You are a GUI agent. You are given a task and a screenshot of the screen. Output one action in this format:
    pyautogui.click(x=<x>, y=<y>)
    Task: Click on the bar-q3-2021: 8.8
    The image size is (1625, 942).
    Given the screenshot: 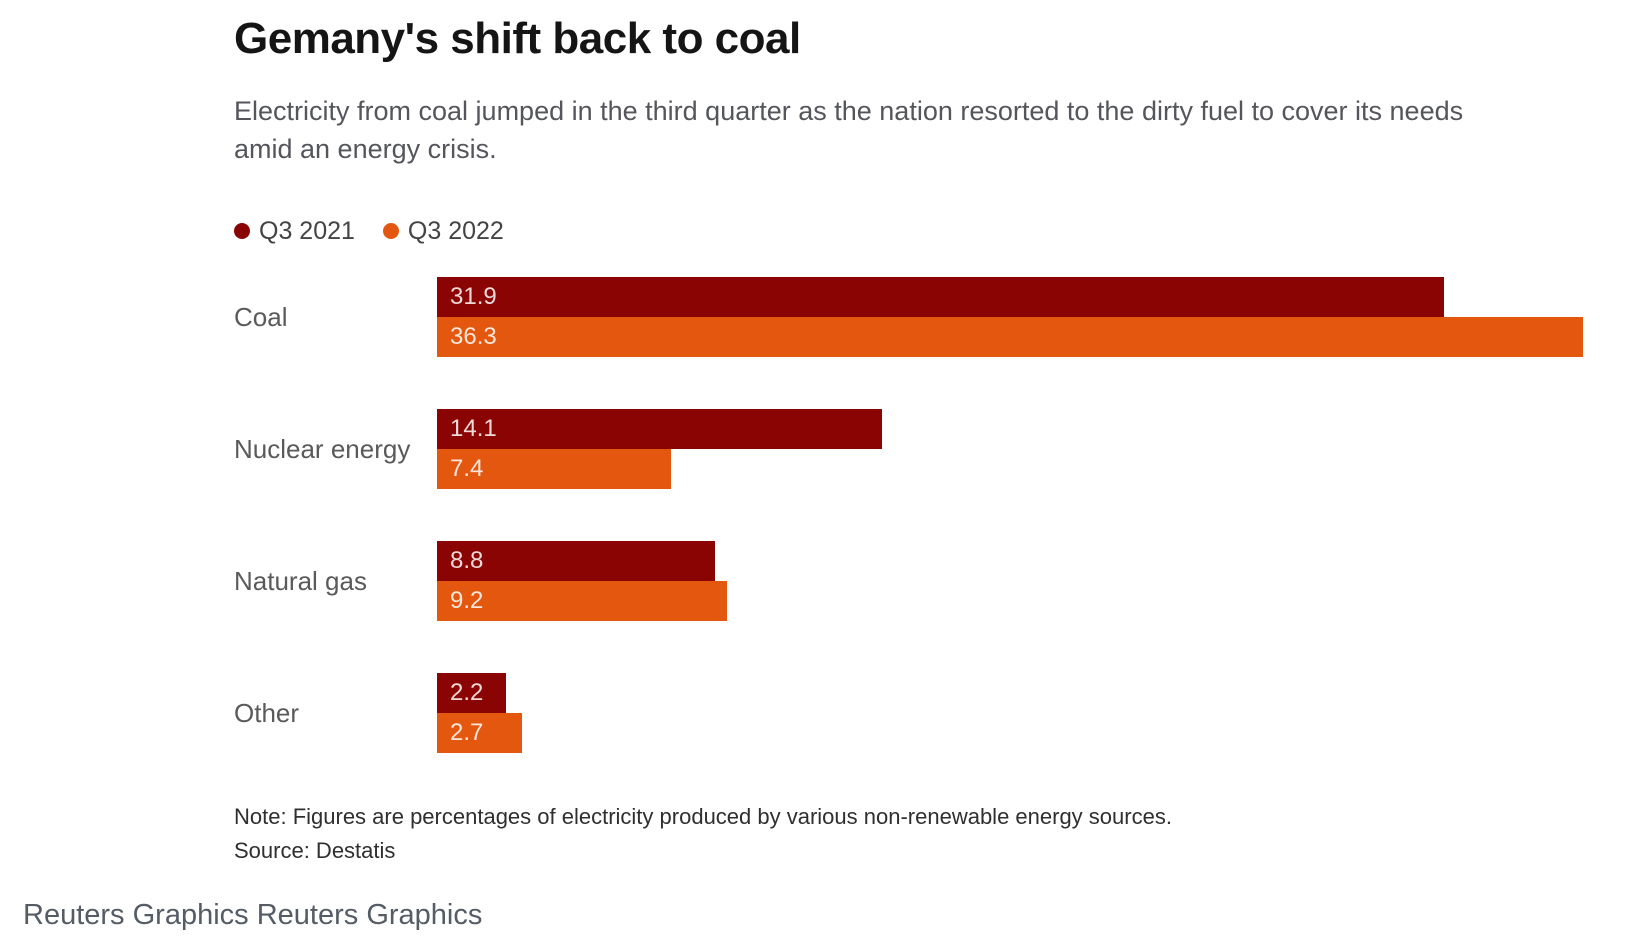 What is the action you would take?
    pyautogui.click(x=576, y=561)
    